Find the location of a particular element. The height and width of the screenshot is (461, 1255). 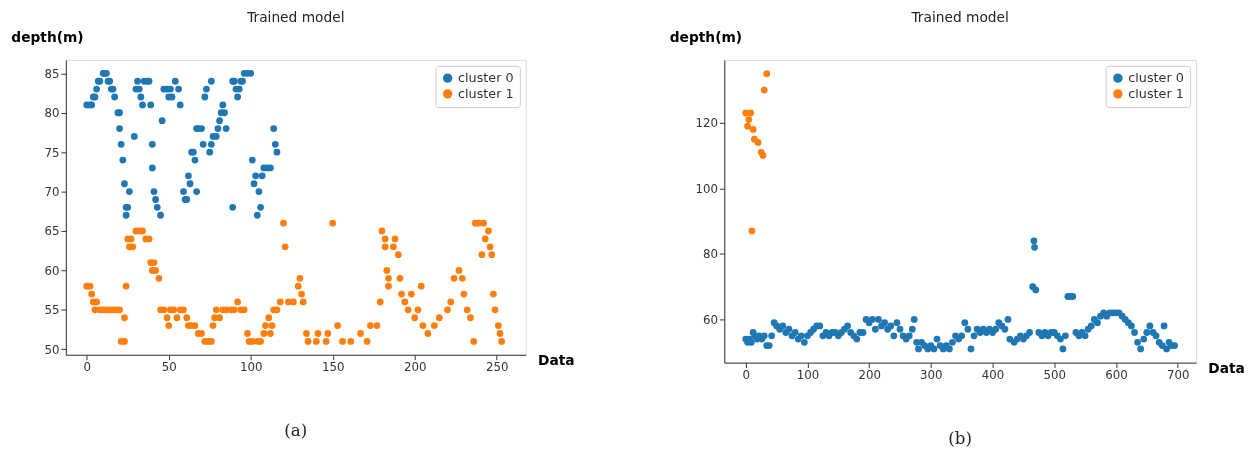

x-tick-label: 700 is located at coordinates (1178, 374).